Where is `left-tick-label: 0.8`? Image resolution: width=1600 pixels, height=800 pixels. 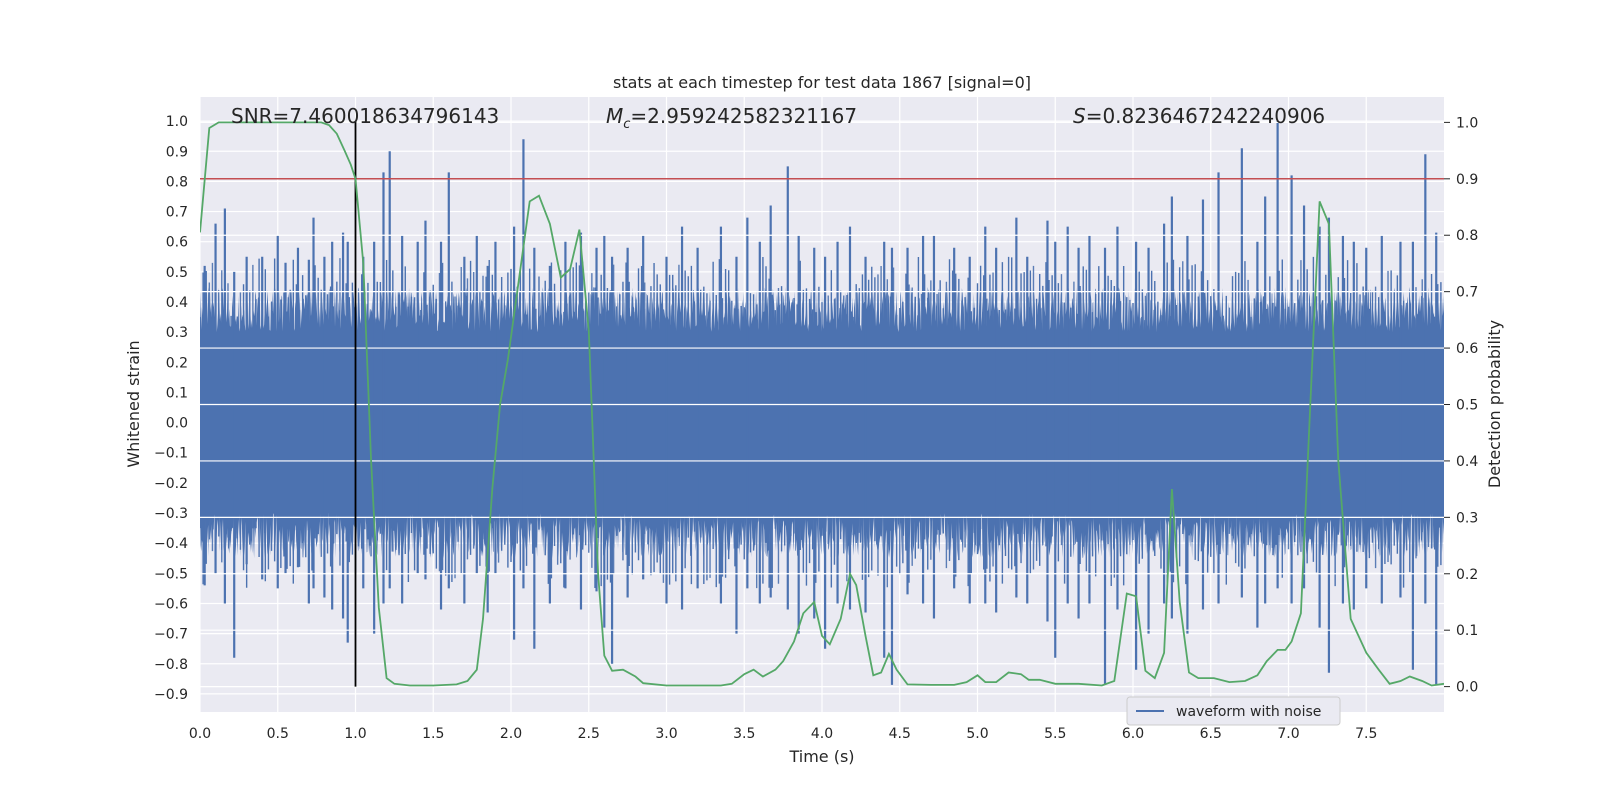 left-tick-label: 0.8 is located at coordinates (177, 182).